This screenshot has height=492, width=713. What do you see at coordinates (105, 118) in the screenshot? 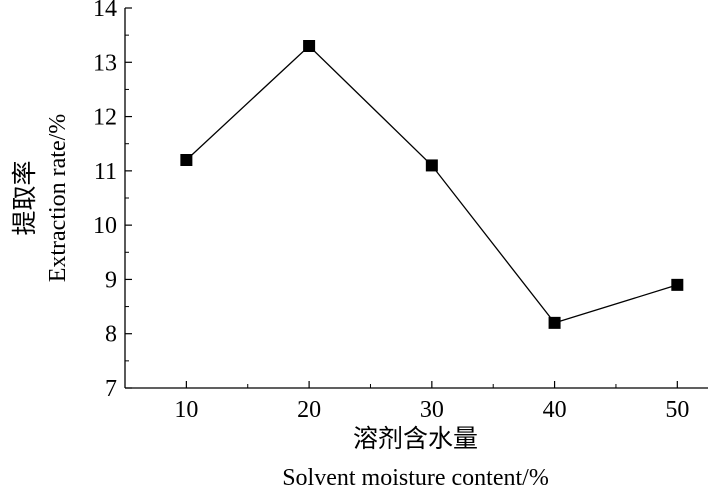
I see `y-tick-label: 12` at bounding box center [105, 118].